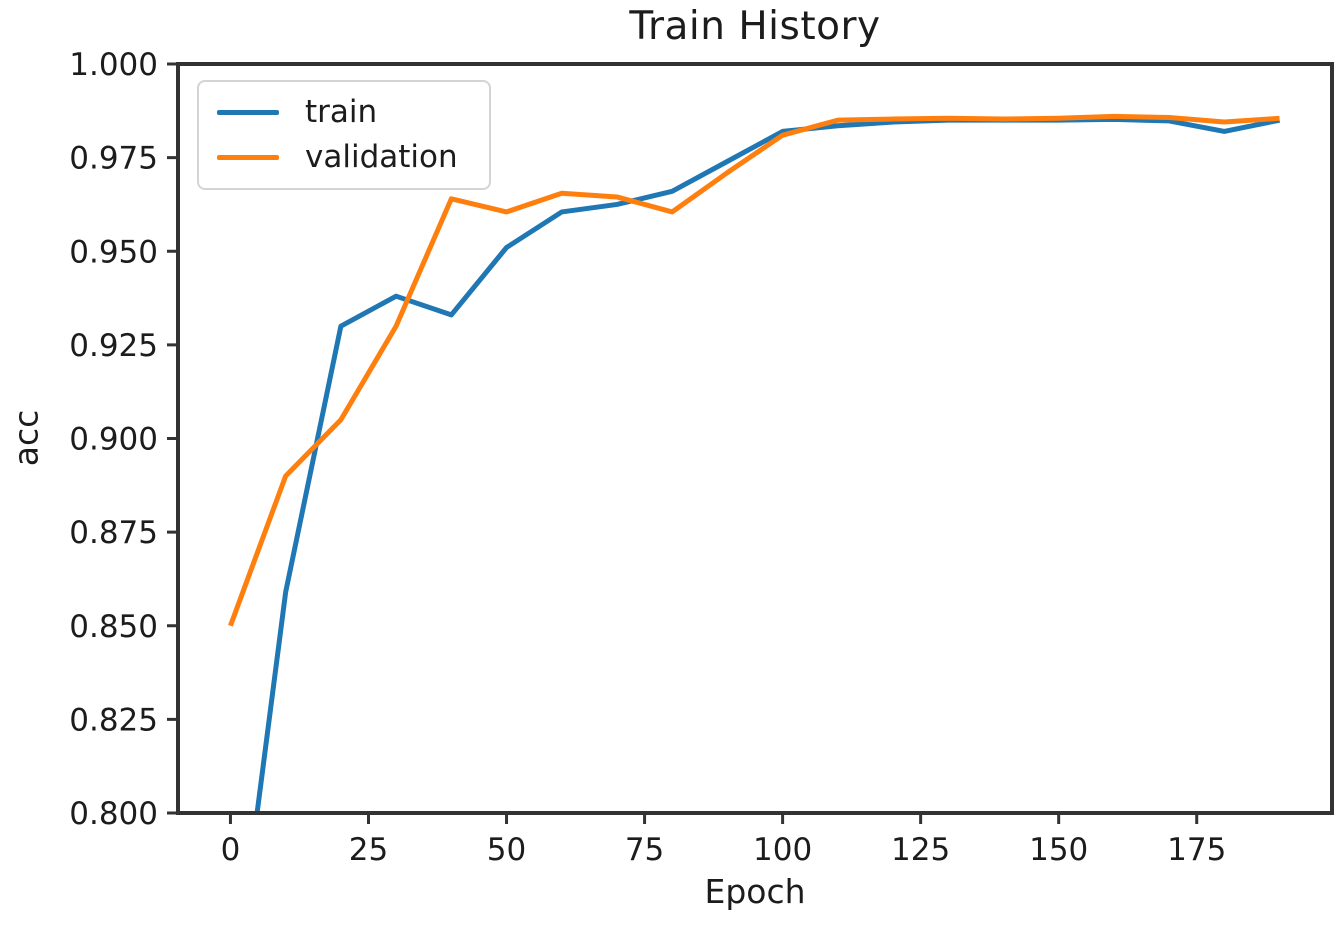 This screenshot has width=1342, height=936. What do you see at coordinates (248, 112) in the screenshot?
I see `train-line-swatch-icon` at bounding box center [248, 112].